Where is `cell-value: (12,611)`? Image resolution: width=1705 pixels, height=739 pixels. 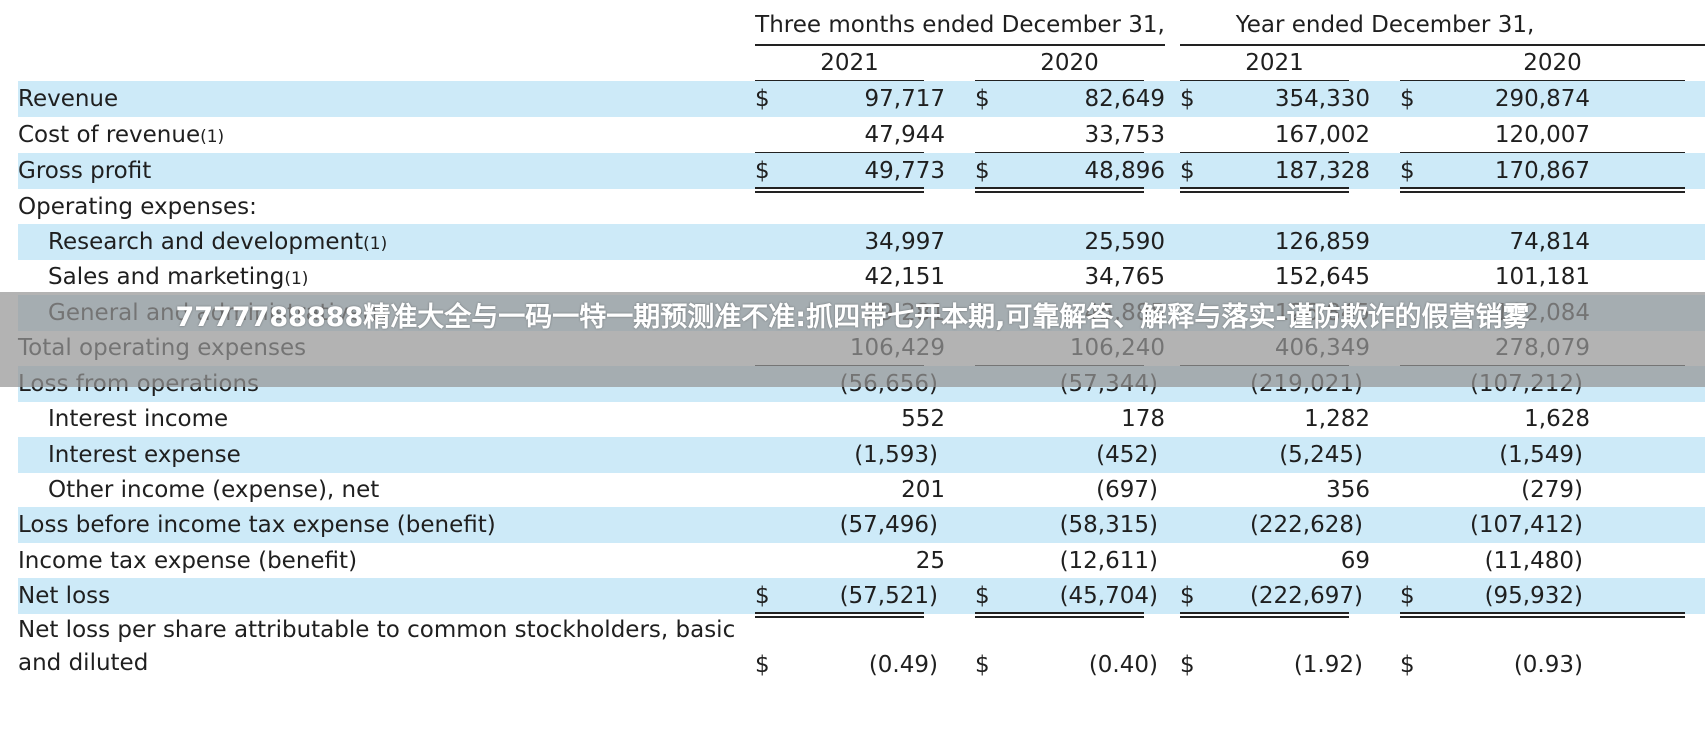
cell-value: (12,611) is located at coordinates (1108, 561).